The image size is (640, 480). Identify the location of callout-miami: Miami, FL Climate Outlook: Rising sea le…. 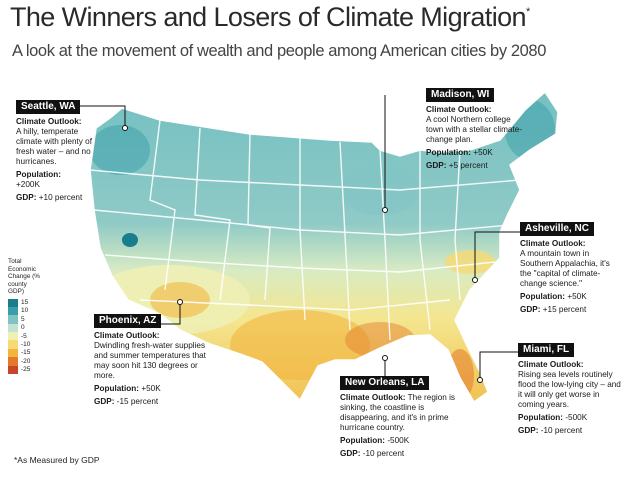
(569, 389).